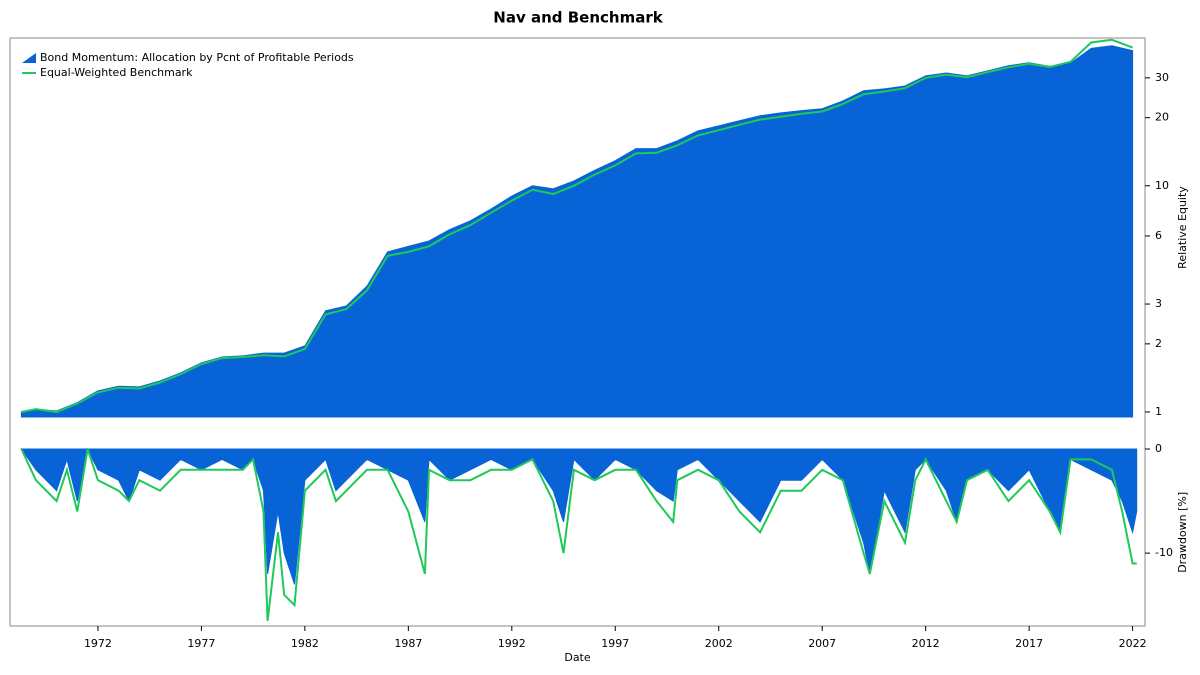 Image resolution: width=1200 pixels, height=675 pixels. I want to click on y-tick-label: 3, so click(1158, 303).